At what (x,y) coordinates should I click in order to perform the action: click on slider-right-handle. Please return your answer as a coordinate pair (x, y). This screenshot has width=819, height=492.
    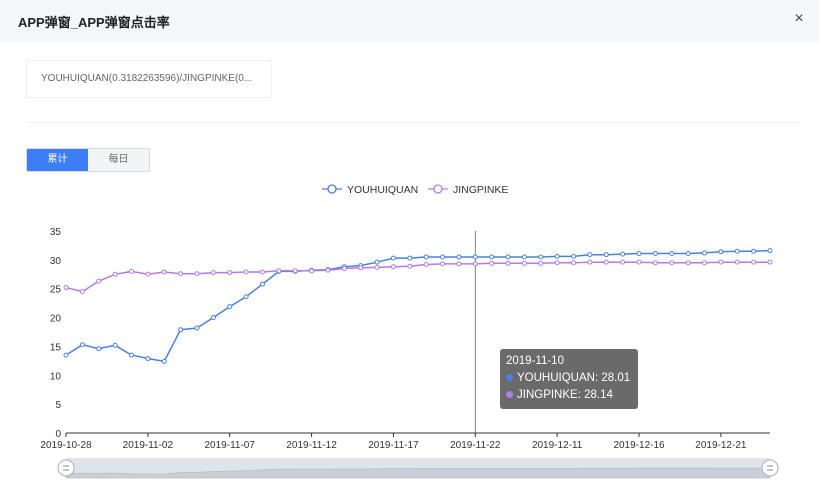
    Looking at the image, I should click on (770, 468).